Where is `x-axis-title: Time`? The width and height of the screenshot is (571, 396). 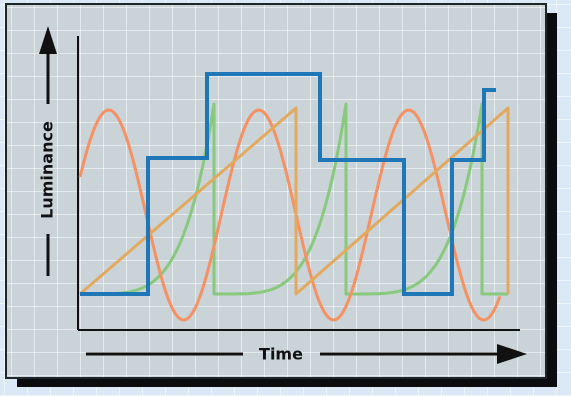
x-axis-title: Time is located at coordinates (281, 354).